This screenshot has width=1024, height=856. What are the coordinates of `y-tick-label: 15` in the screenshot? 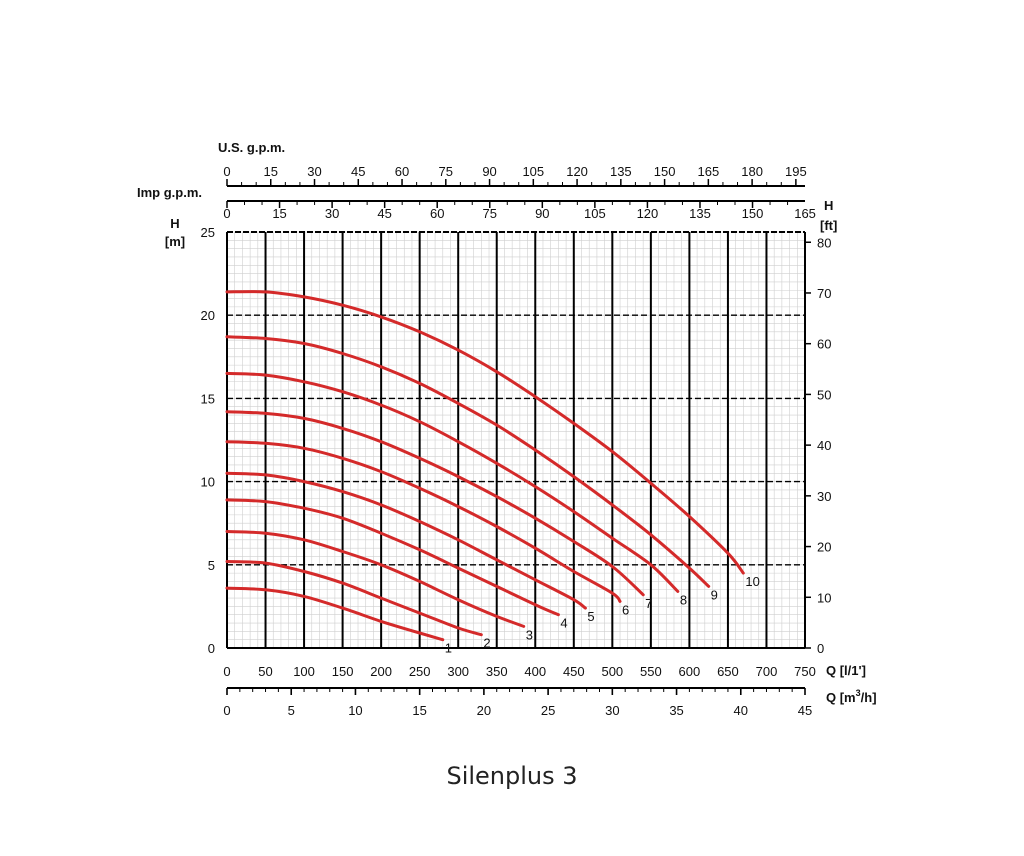 It's located at (208, 398).